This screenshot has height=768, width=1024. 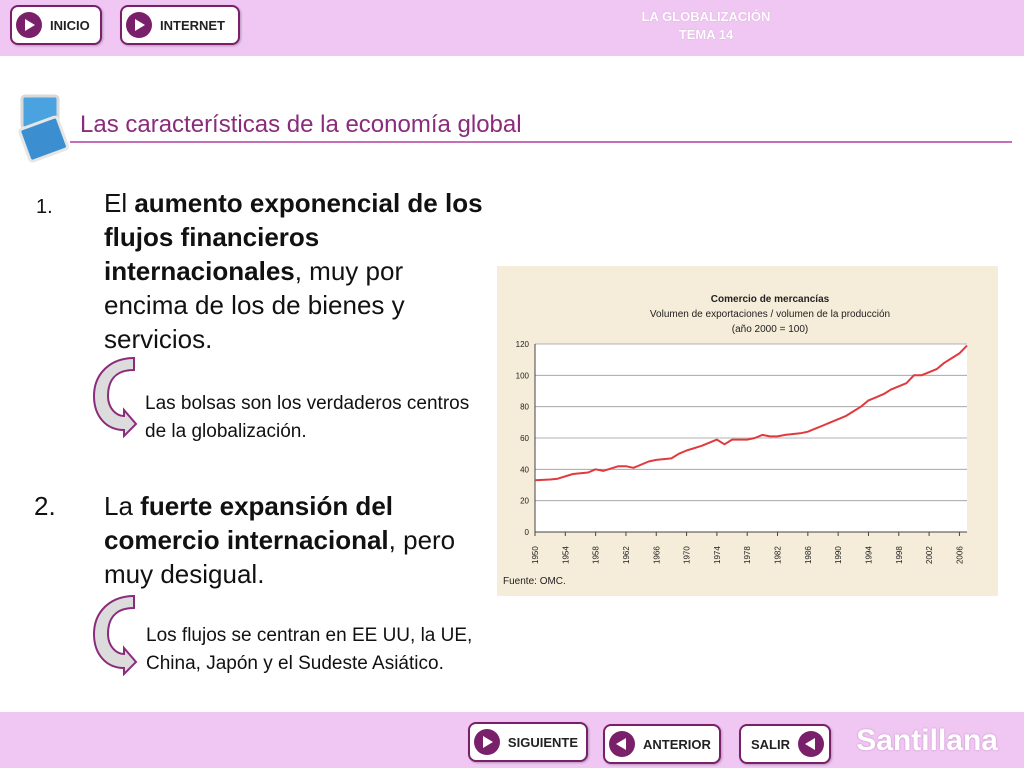 What do you see at coordinates (524, 469) in the screenshot?
I see `y-tick-label: 40` at bounding box center [524, 469].